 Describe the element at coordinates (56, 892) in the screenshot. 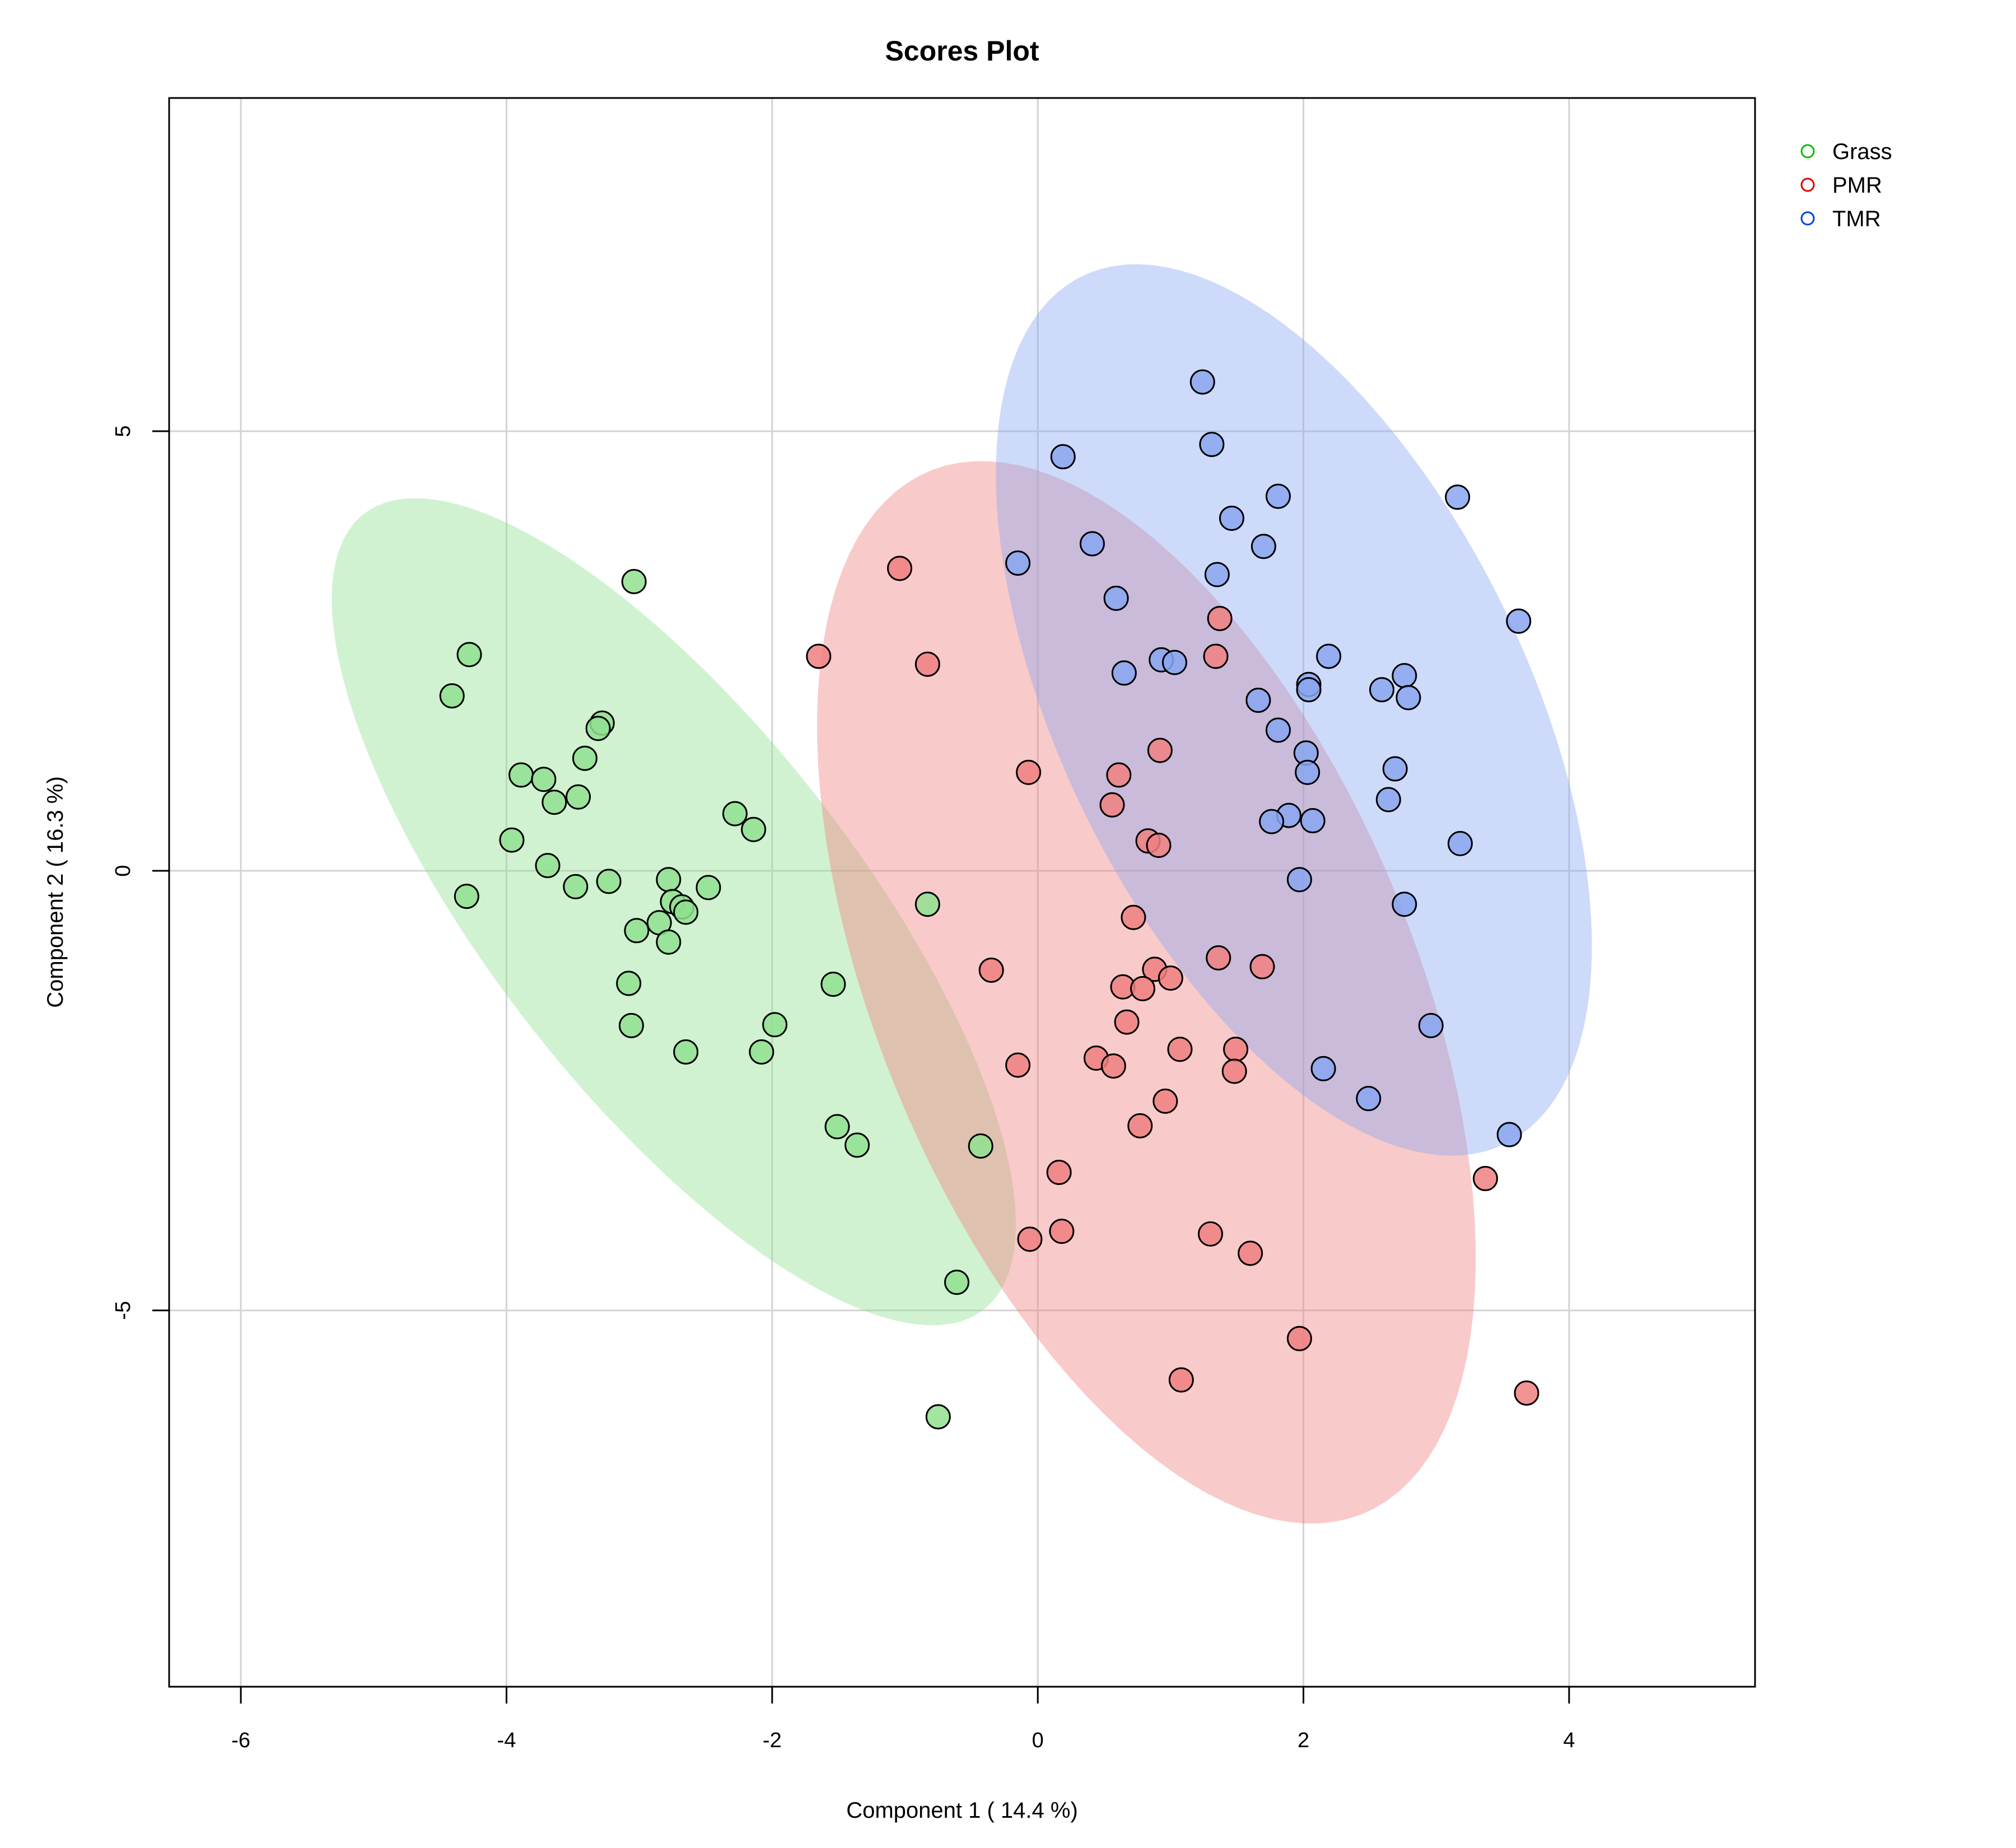

I see `y-axis-label: Component 2 ( 16.3 %)` at that location.